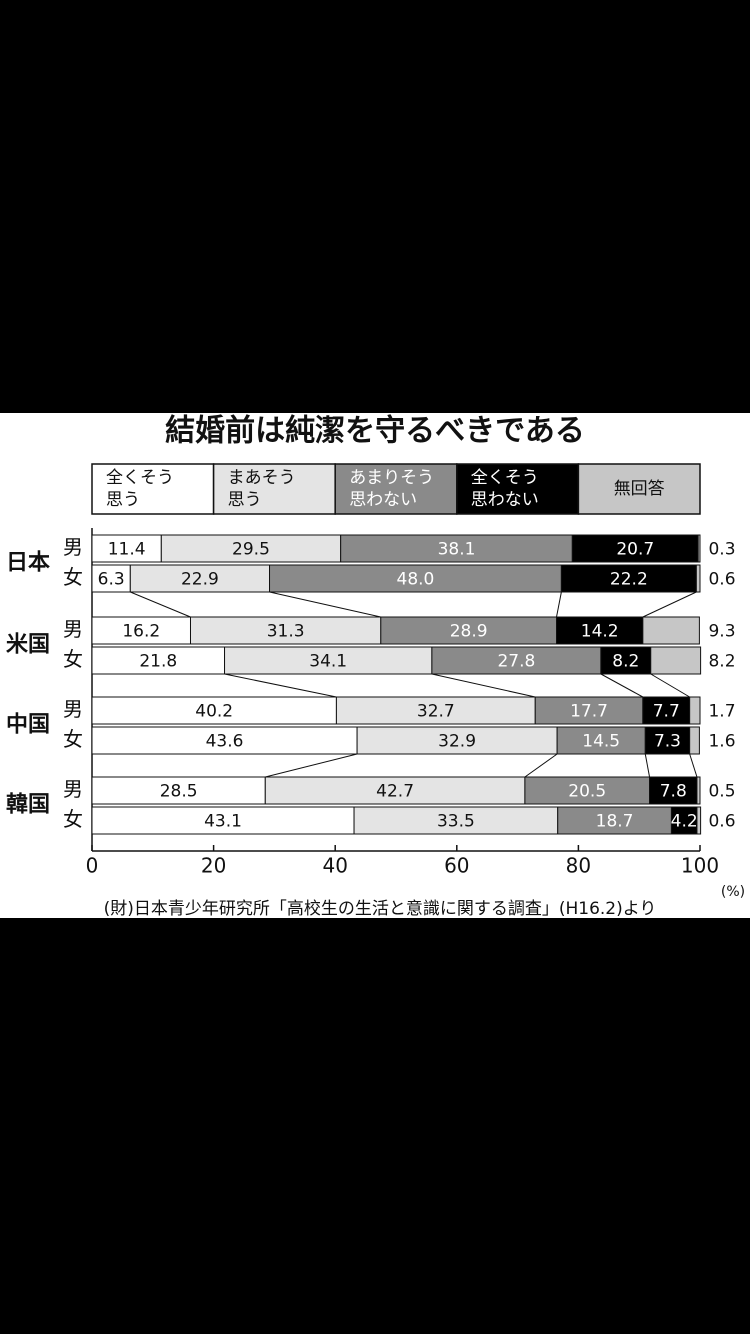  I want to click on data-label: 43.6, so click(225, 742).